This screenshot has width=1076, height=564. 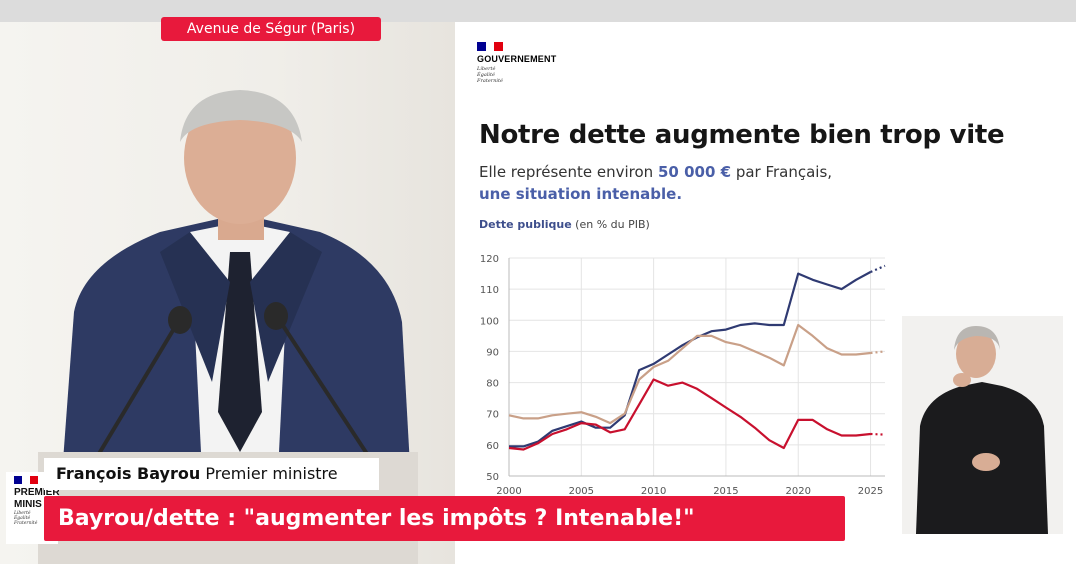 I want to click on x-tick-label: 2020, so click(x=798, y=491).